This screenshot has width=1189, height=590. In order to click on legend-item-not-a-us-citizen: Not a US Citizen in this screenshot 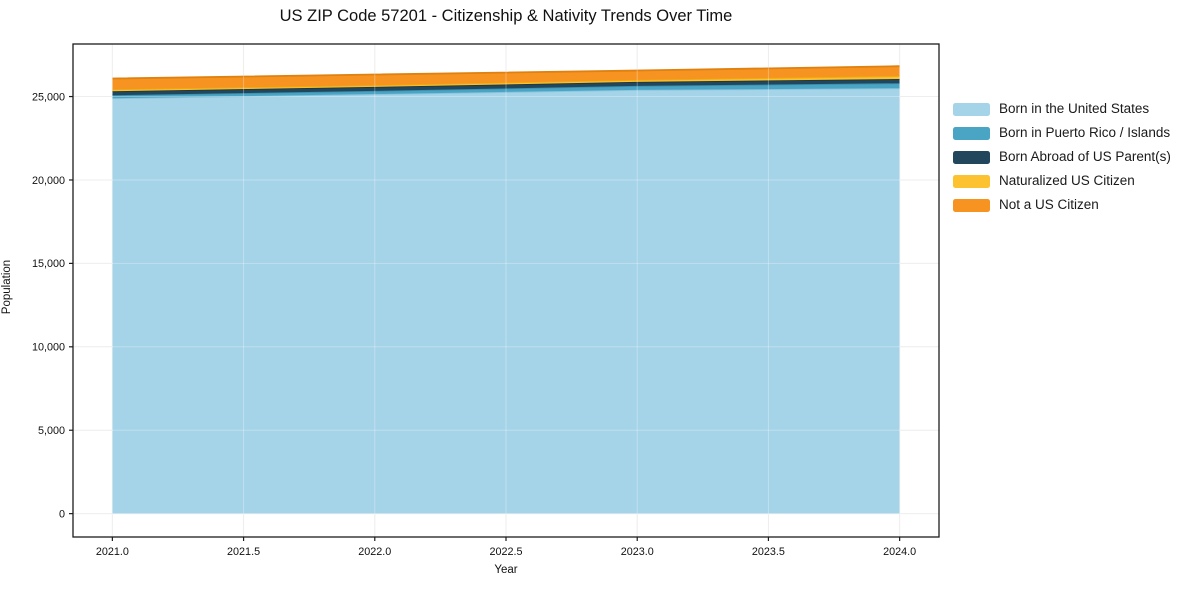, I will do `click(1062, 205)`.